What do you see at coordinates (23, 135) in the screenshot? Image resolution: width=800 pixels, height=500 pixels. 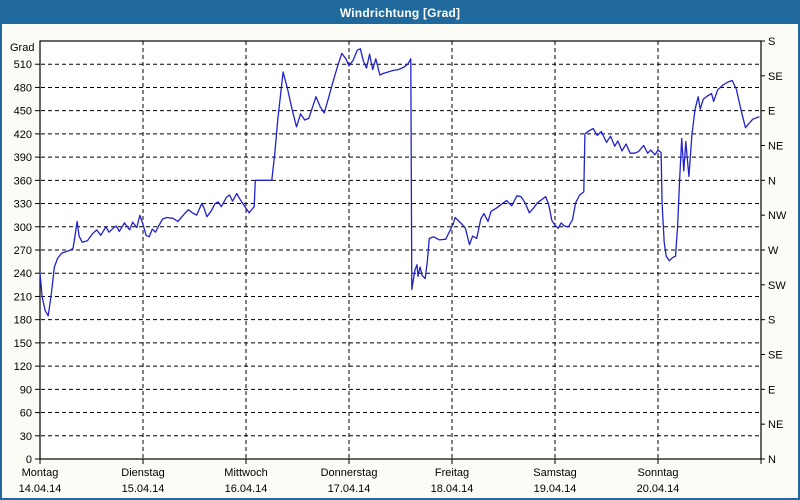 I see `y-left-tick-label: 420` at bounding box center [23, 135].